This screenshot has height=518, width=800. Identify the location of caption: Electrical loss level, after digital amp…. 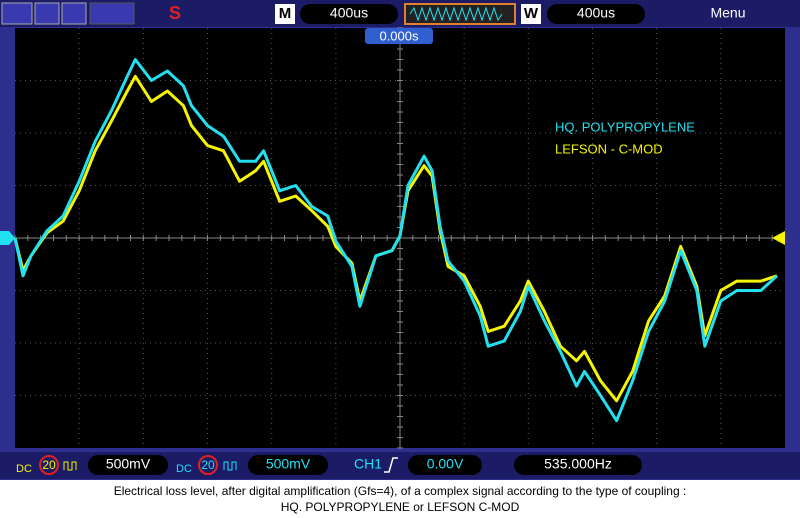
(400, 491).